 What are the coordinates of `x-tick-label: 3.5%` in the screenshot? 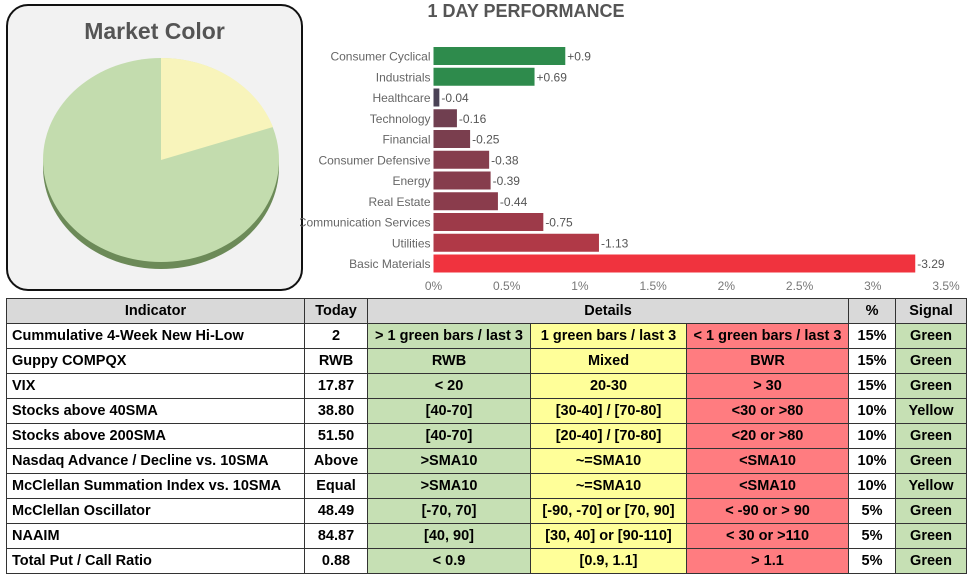 It's located at (946, 286).